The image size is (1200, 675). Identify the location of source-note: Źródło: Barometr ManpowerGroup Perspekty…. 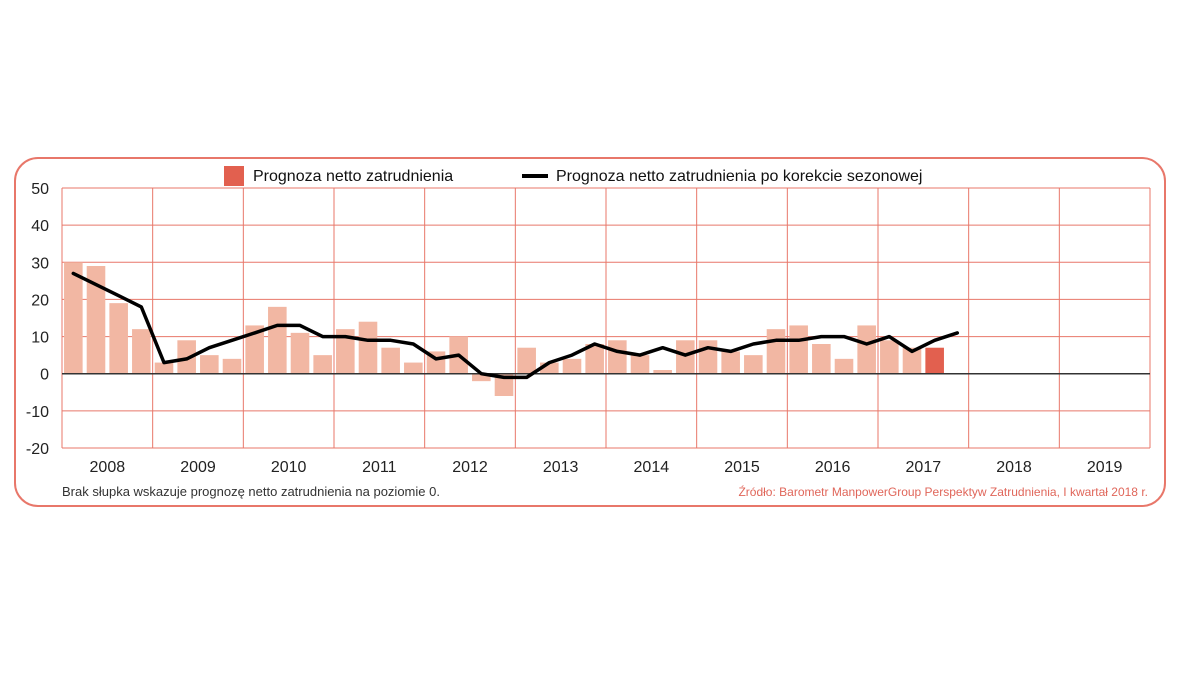
(943, 491).